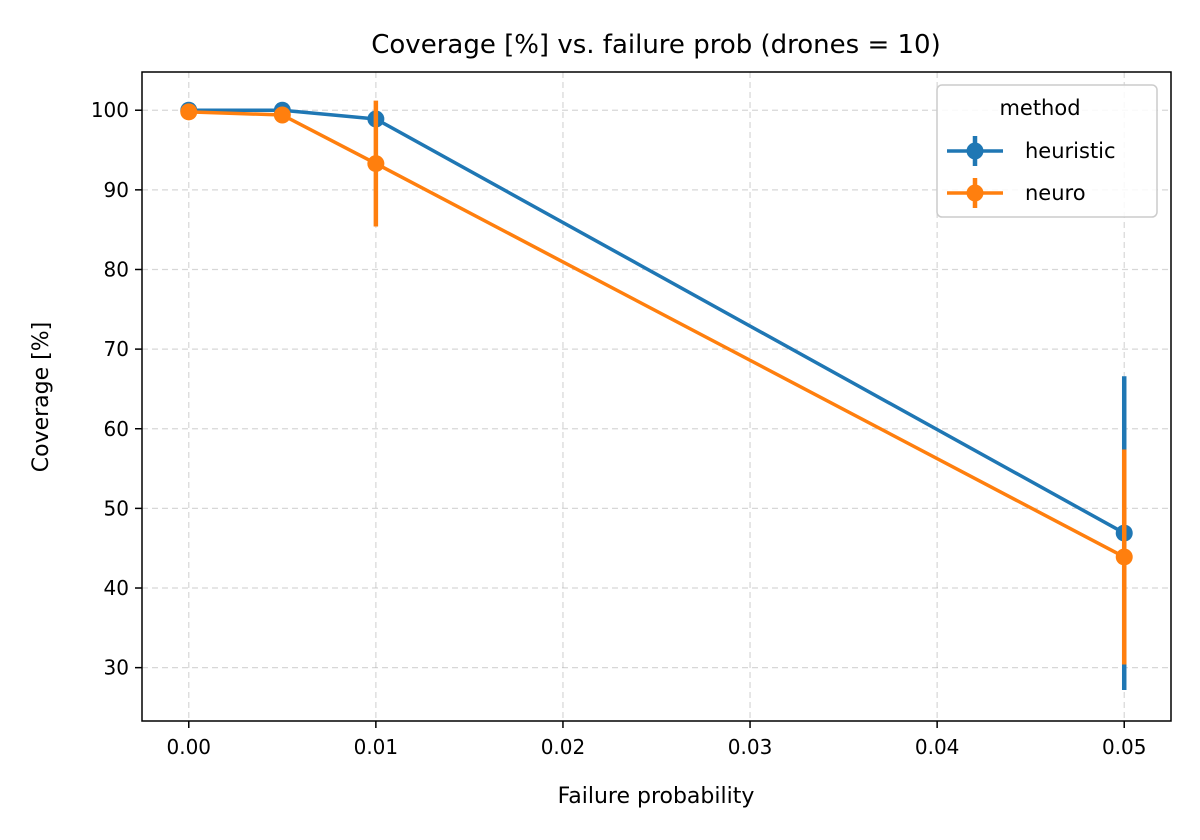  What do you see at coordinates (110, 110) in the screenshot?
I see `y-tick-label: 100` at bounding box center [110, 110].